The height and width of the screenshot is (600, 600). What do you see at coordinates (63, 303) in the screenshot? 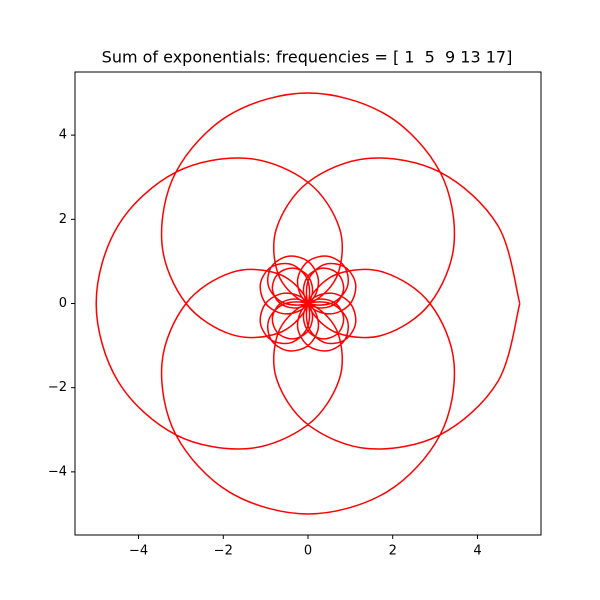
I see `y-tick-label: 0` at bounding box center [63, 303].